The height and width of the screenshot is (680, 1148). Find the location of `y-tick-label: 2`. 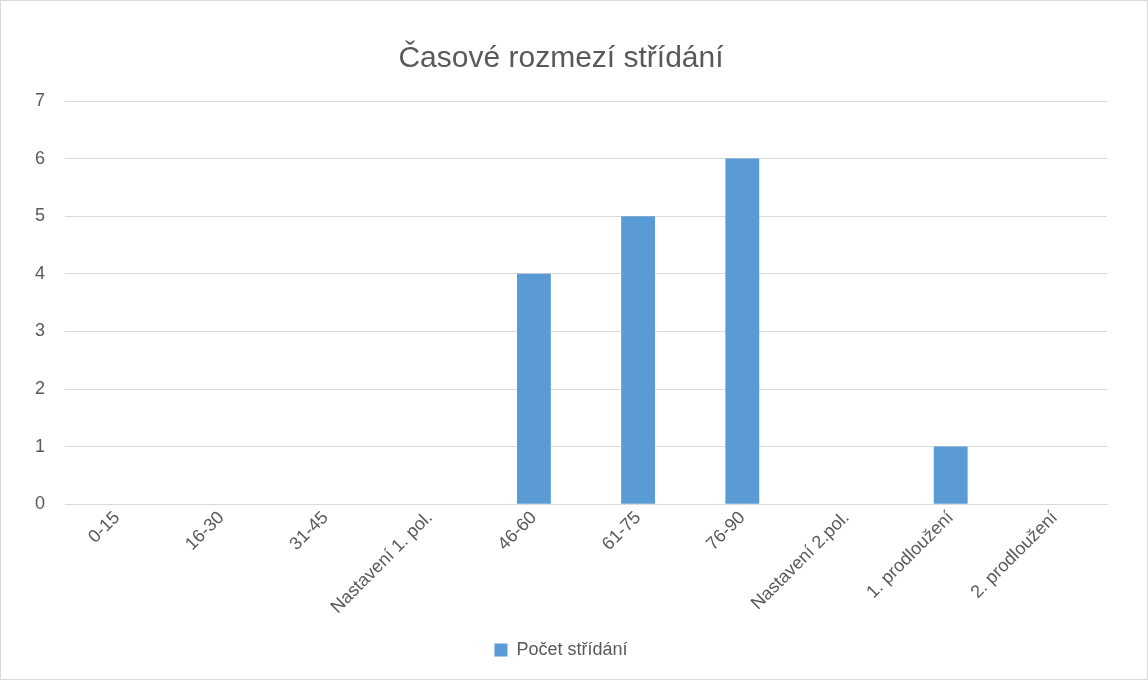

y-tick-label: 2 is located at coordinates (40, 387).